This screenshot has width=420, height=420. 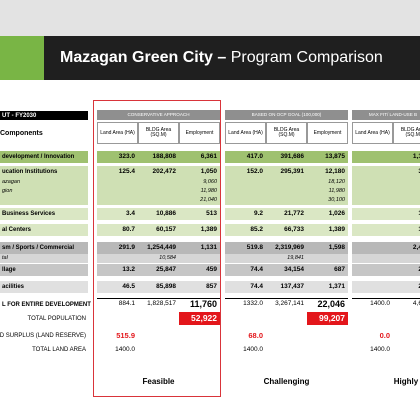 I want to click on cell: 323.0, so click(x=126, y=156).